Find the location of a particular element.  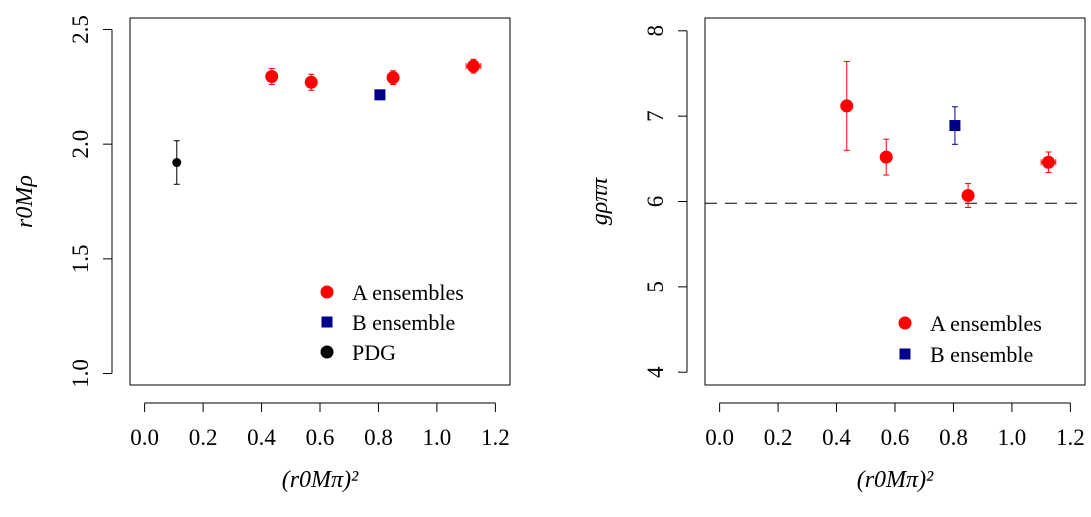

p0-x-tick-label: 0.8 is located at coordinates (378, 437).